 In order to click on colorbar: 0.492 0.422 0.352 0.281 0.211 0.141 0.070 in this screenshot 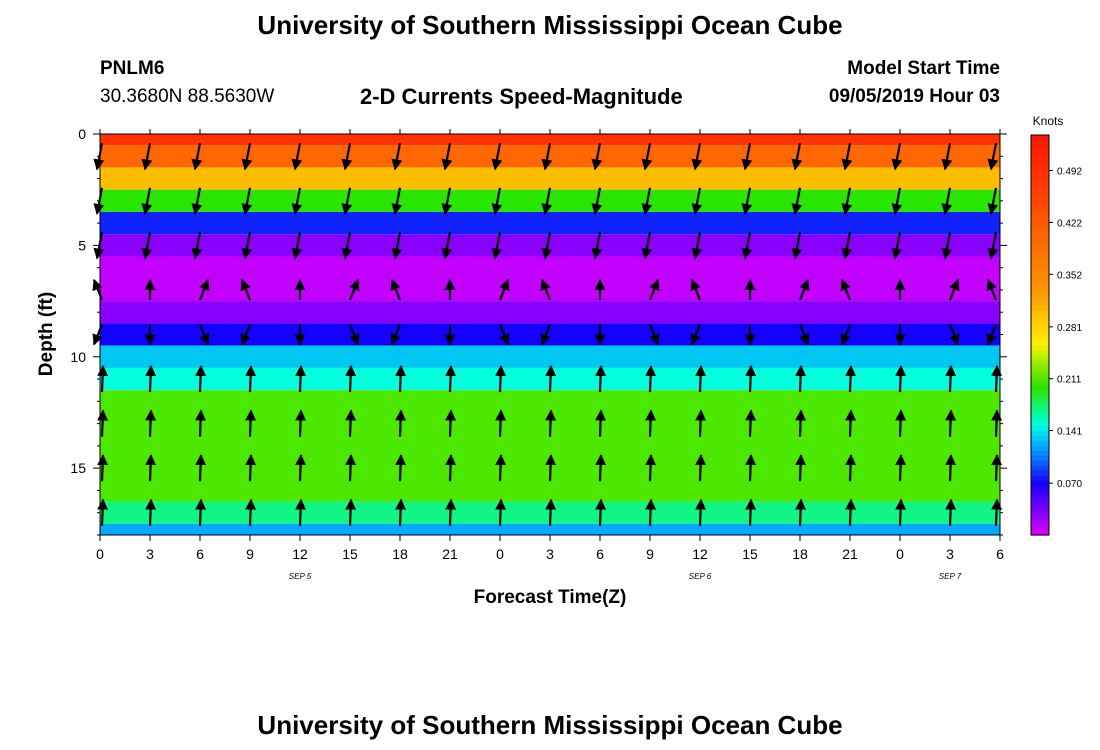, I will do `click(1056, 335)`.